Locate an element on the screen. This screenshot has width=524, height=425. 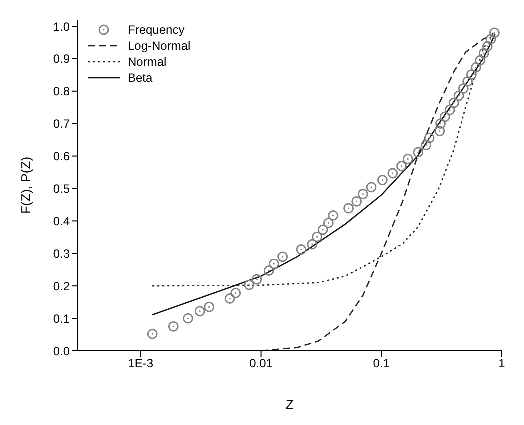
y-tick-label: 0.7 is located at coordinates (61, 124).